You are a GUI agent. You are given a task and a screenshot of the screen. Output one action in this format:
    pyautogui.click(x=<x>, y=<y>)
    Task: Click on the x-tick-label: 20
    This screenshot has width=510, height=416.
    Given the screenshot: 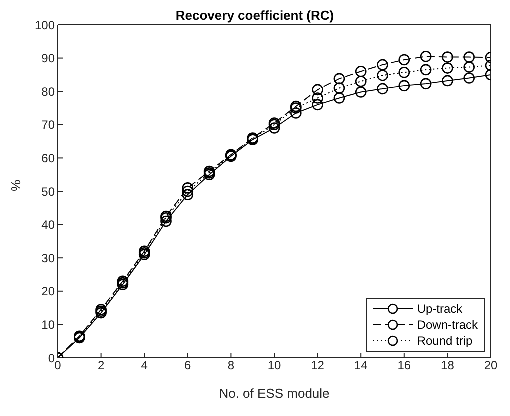 What is the action you would take?
    pyautogui.click(x=491, y=365)
    